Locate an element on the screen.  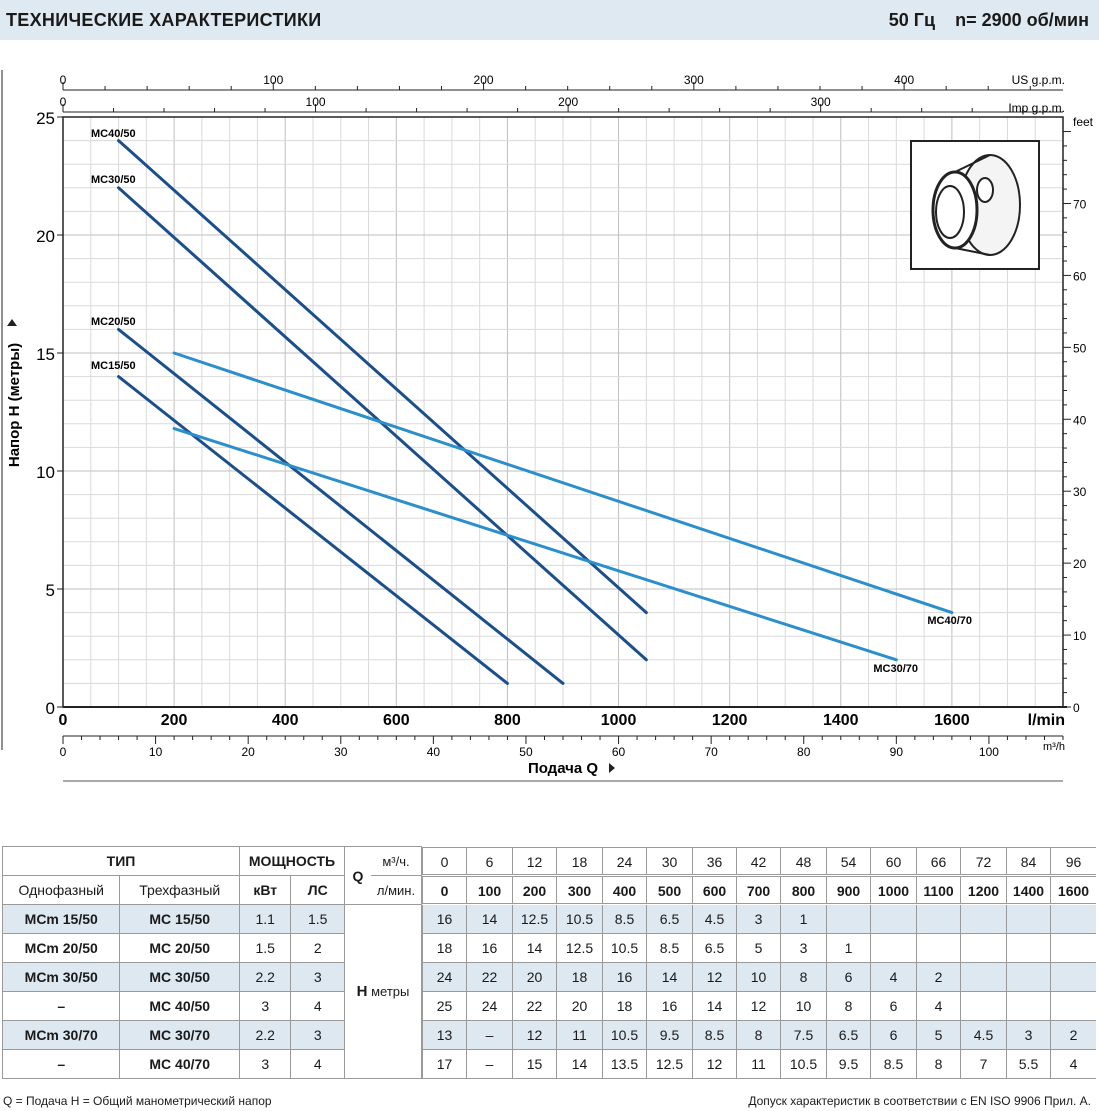
y-tick-label: 10 is located at coordinates (45, 472).